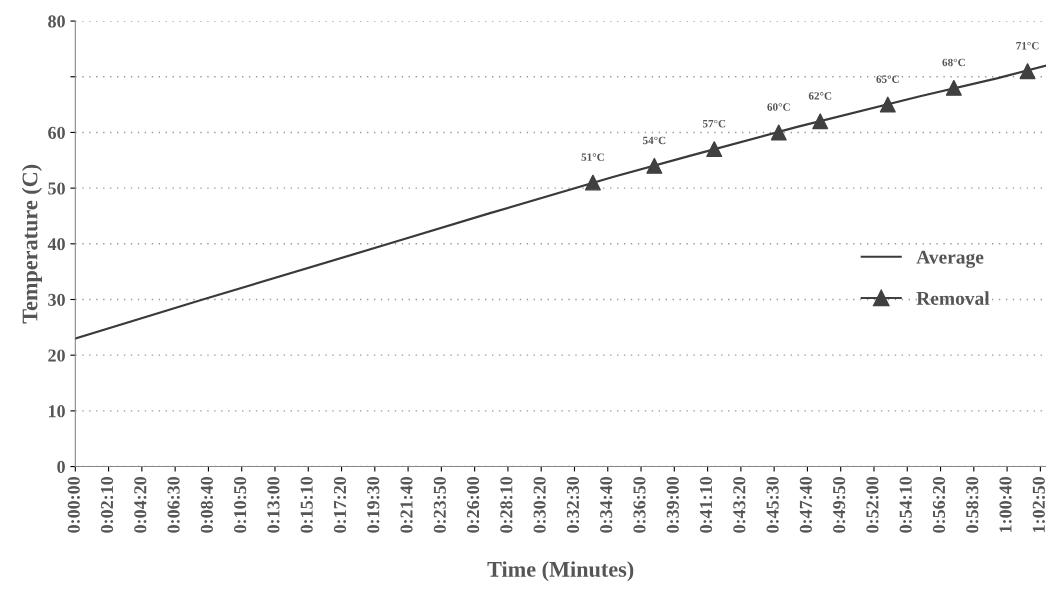  What do you see at coordinates (1038, 504) in the screenshot?
I see `x-tick-label: 1:02:50` at bounding box center [1038, 504].